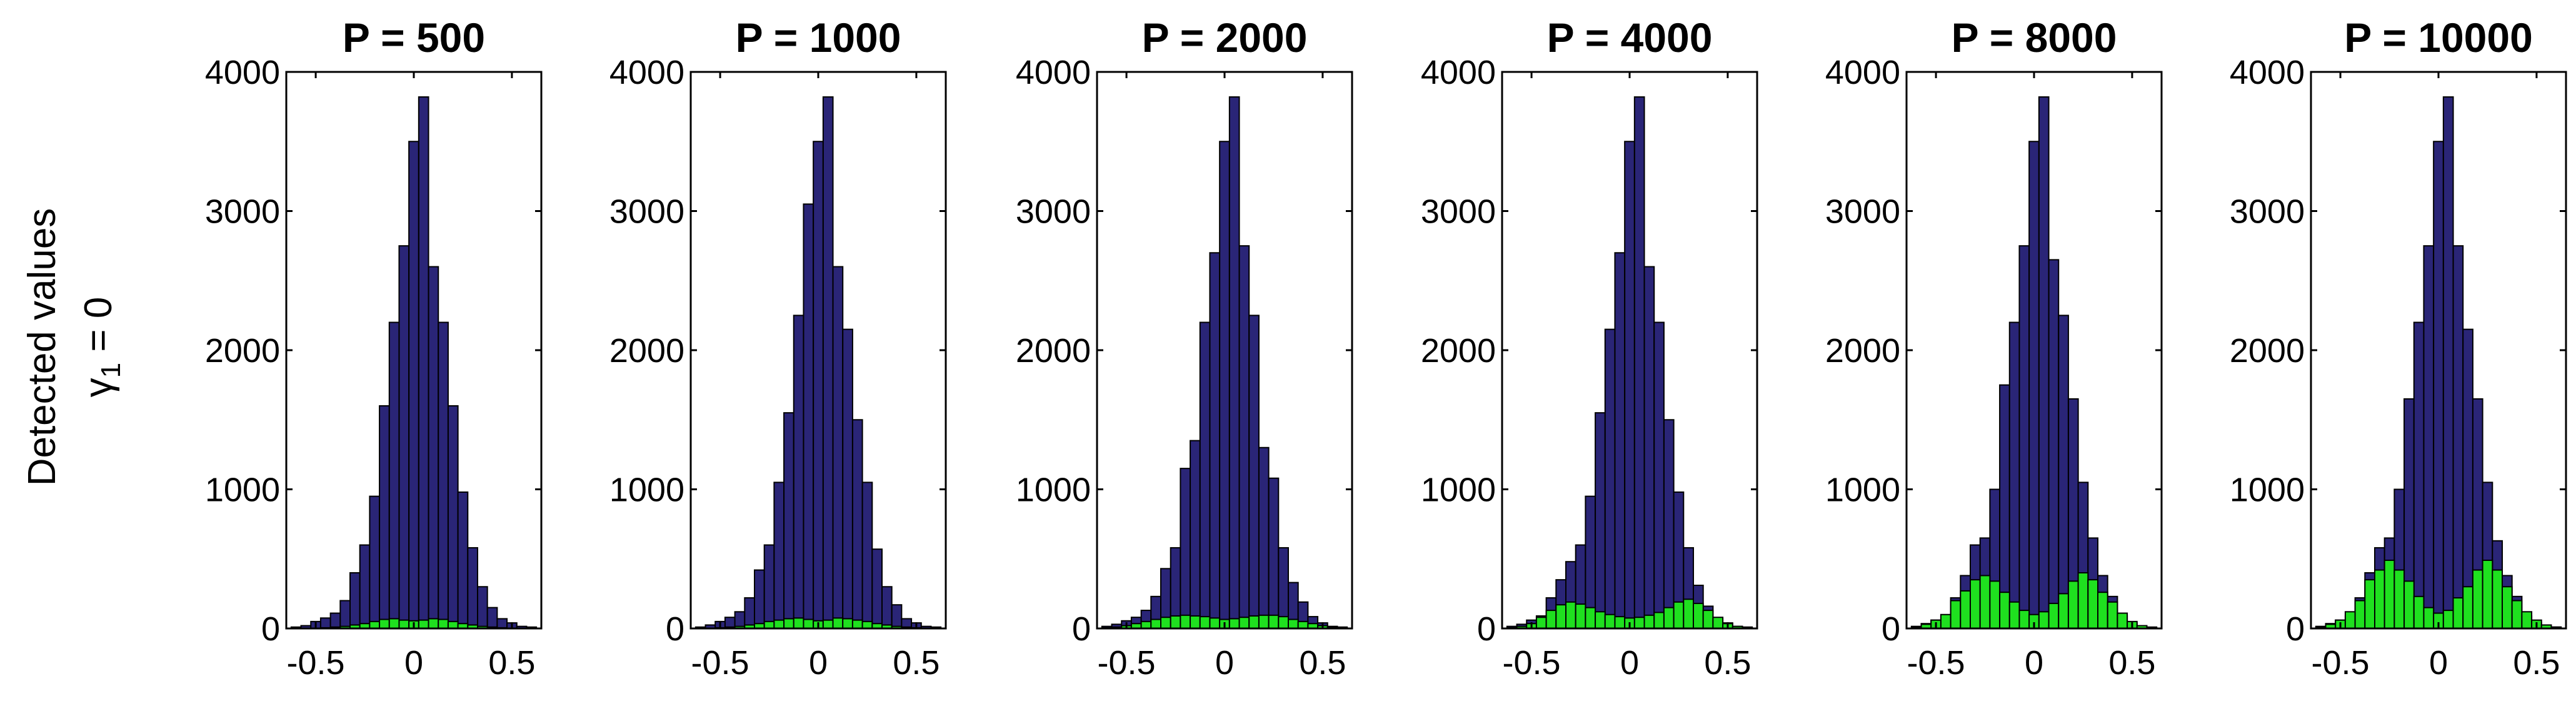 This screenshot has height=706, width=2576. I want to click on y-axis-label-gamma: γ1 = 0, so click(101, 347).